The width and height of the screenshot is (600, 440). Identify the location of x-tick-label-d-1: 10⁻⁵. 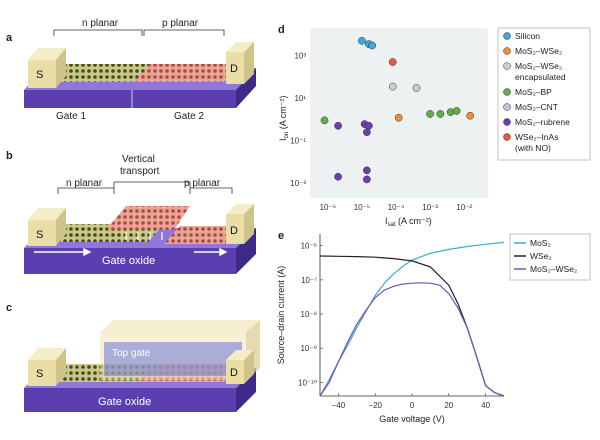
(362, 207).